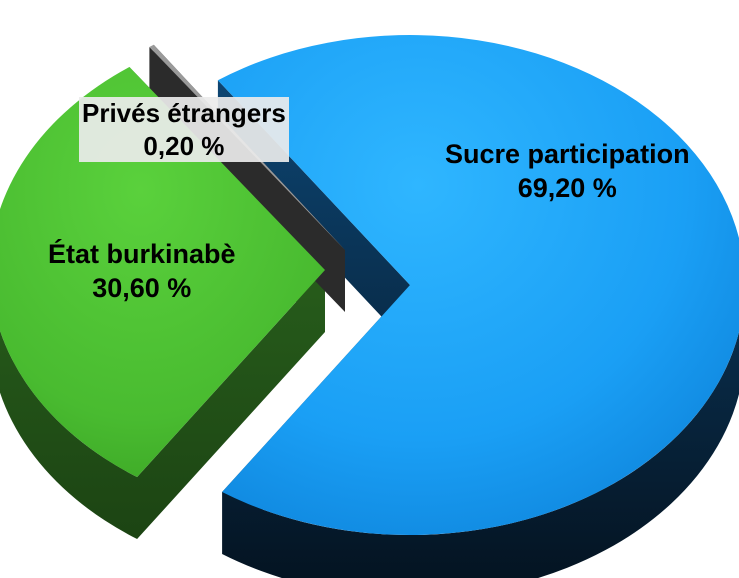  I want to click on label-sucre-participation: Sucre participation 69,20 %, so click(567, 172).